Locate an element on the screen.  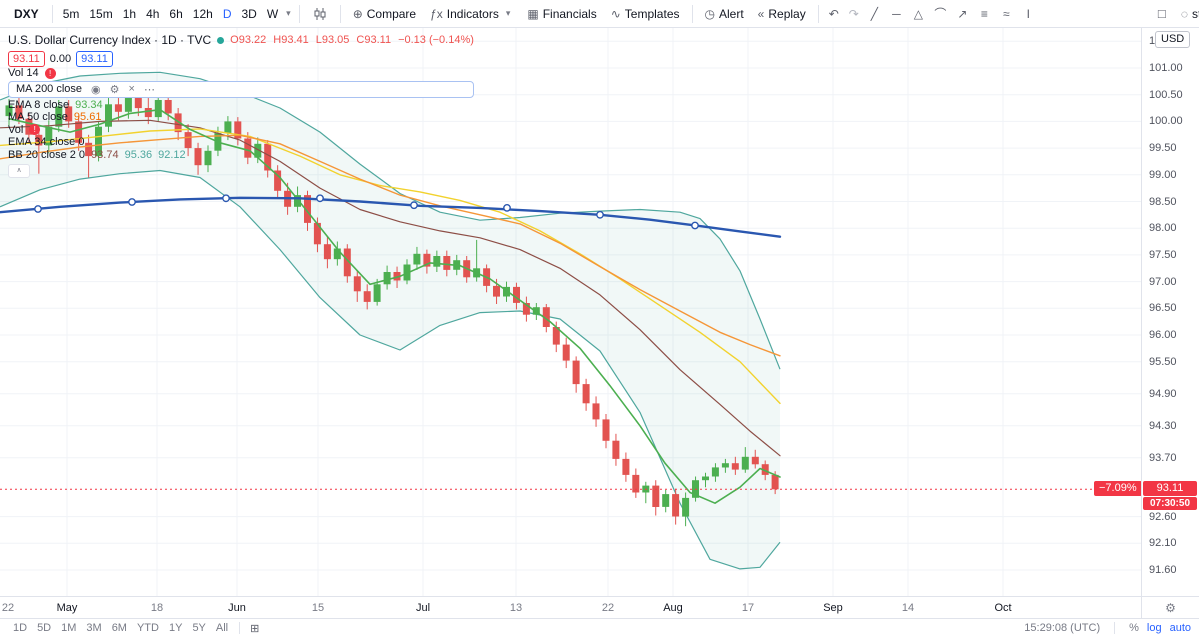
range-1m: 1M is located at coordinates (69, 628).